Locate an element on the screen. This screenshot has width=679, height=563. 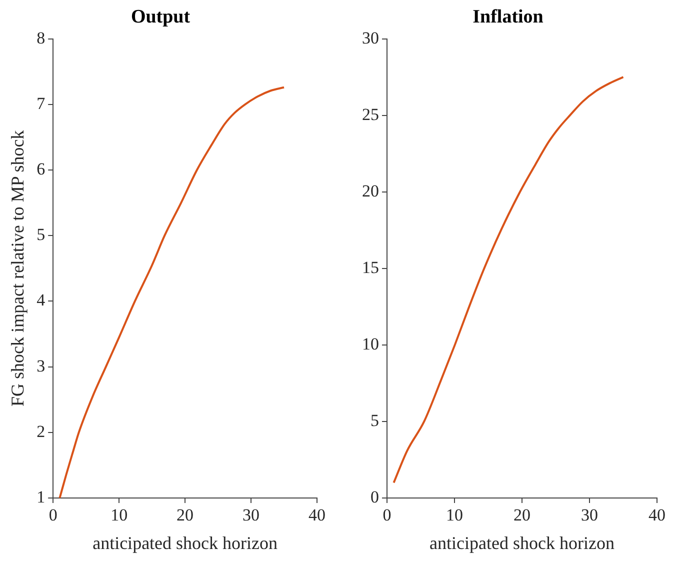
chart-title: Output is located at coordinates (160, 17).